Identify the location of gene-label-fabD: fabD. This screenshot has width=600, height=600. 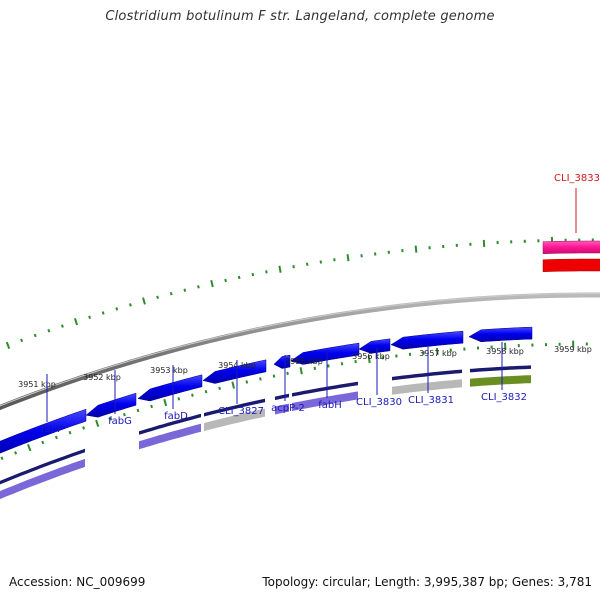
(176, 416).